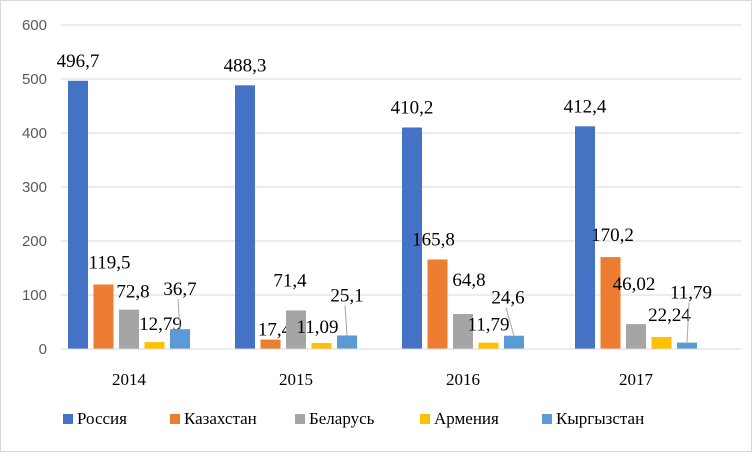 Image resolution: width=752 pixels, height=452 pixels. I want to click on data-label: 11,09, so click(317, 327).